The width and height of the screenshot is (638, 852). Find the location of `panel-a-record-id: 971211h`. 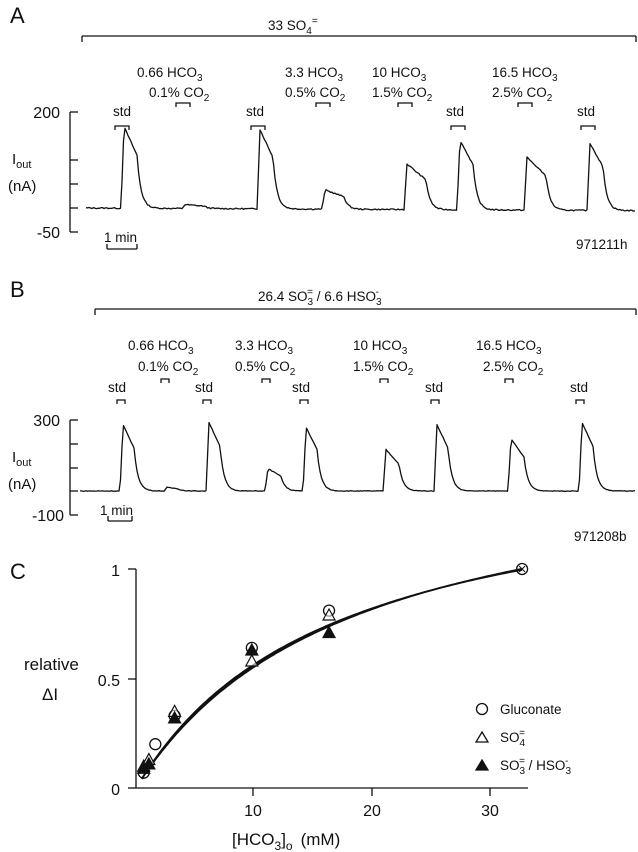

panel-a-record-id: 971211h is located at coordinates (602, 244).